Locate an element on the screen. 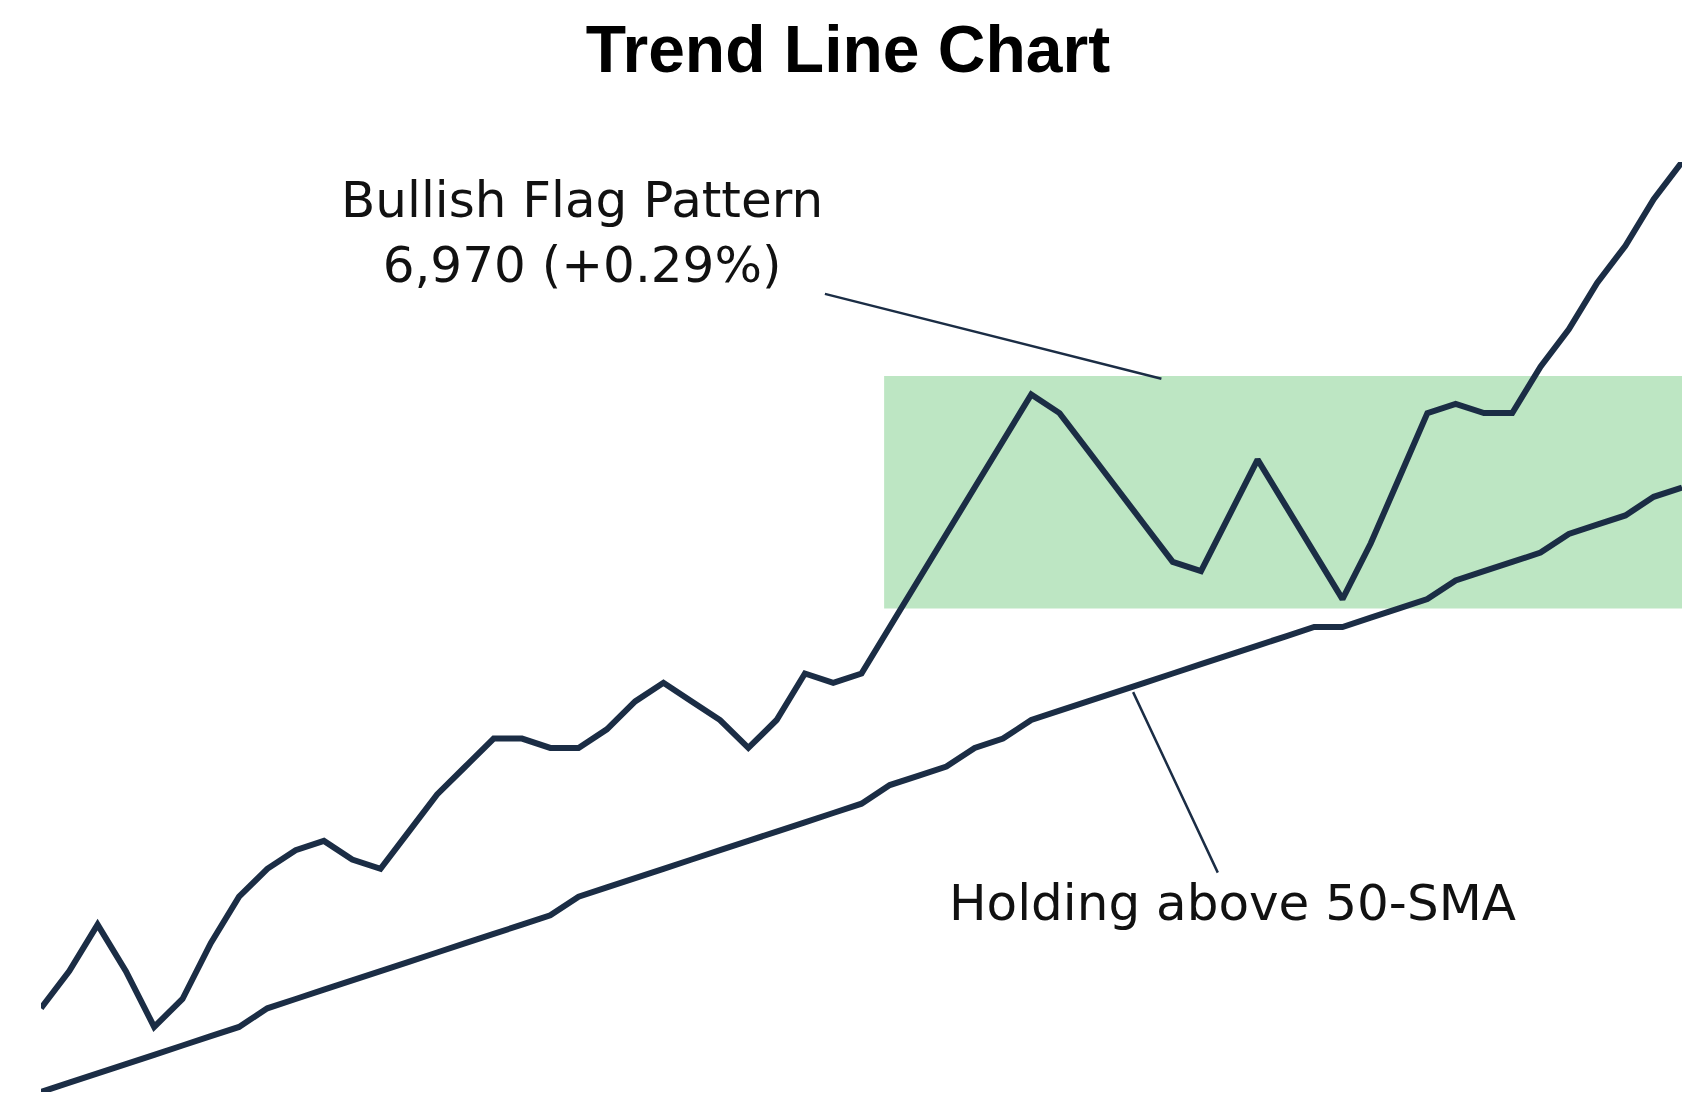 The height and width of the screenshot is (1097, 1696). chart-title: Trend Line Chart is located at coordinates (848, 49).